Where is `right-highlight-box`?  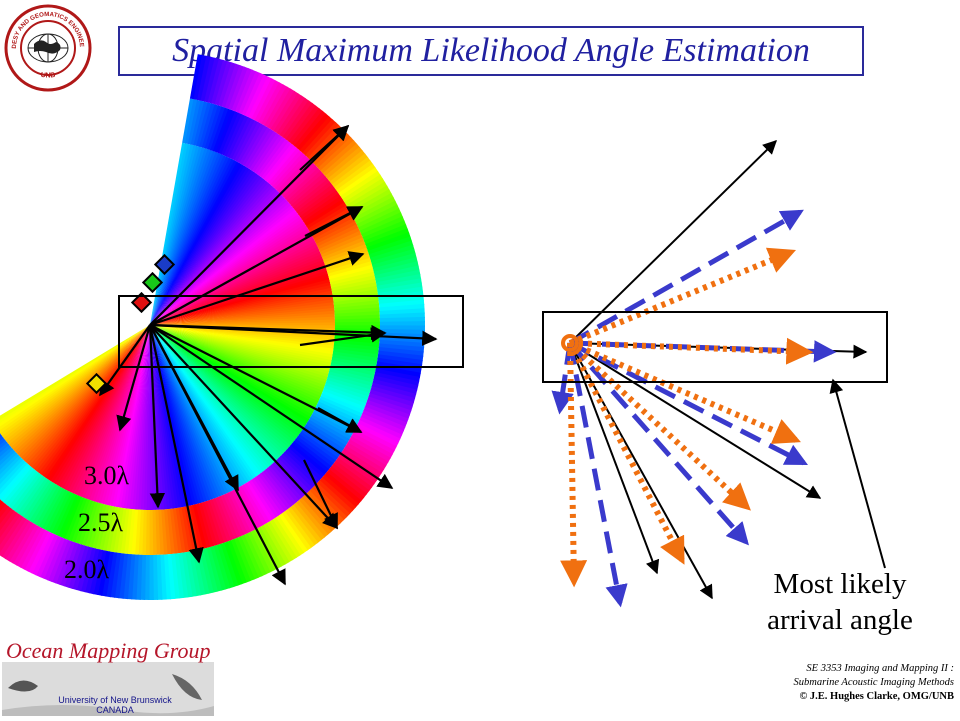 right-highlight-box is located at coordinates (715, 347).